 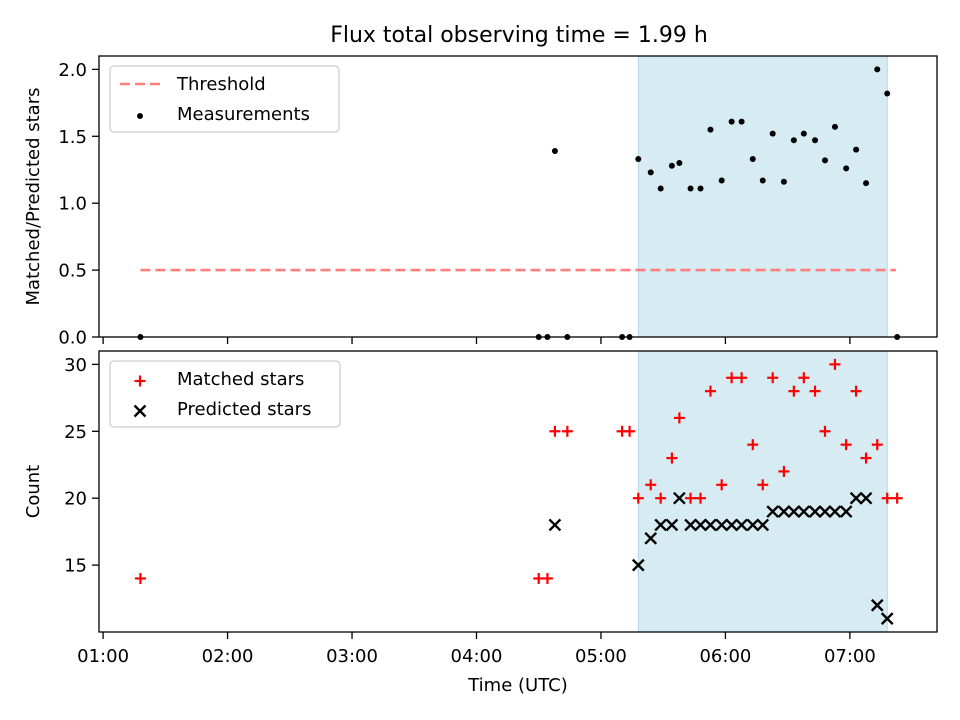 I want to click on xtick-label: 07:00, so click(x=850, y=656).